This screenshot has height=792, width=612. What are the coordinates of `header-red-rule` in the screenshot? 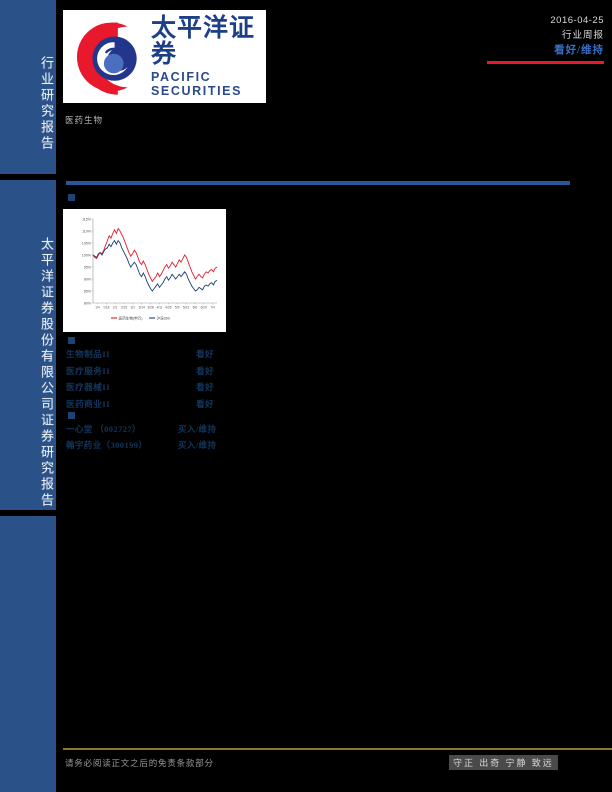 It's located at (545, 62).